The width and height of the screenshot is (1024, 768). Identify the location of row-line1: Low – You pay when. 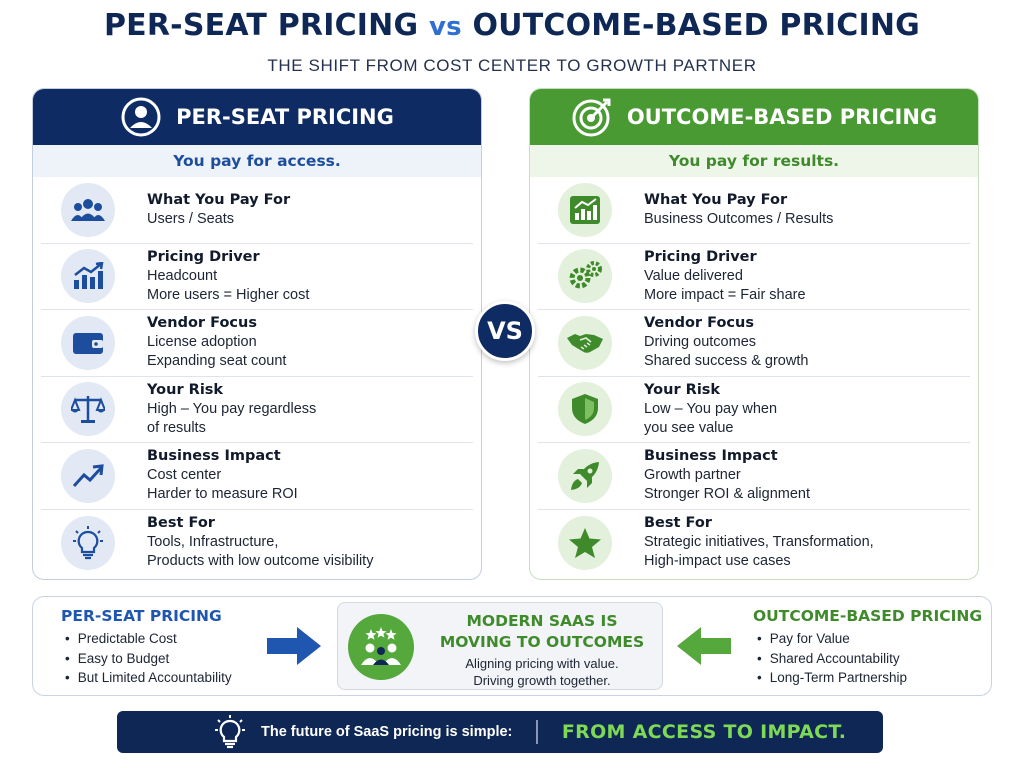
(711, 408).